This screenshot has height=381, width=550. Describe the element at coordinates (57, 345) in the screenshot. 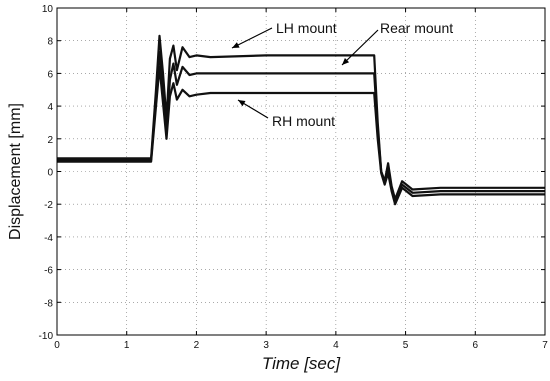

I see `x-tick-label: 0` at that location.